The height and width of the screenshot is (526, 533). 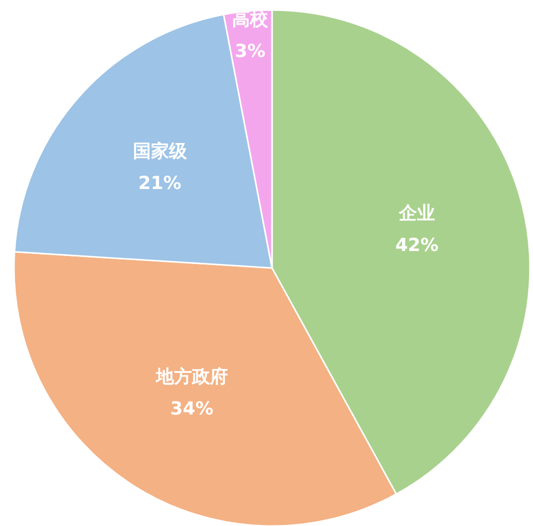 I want to click on slice-label: 国家级, so click(x=160, y=151).